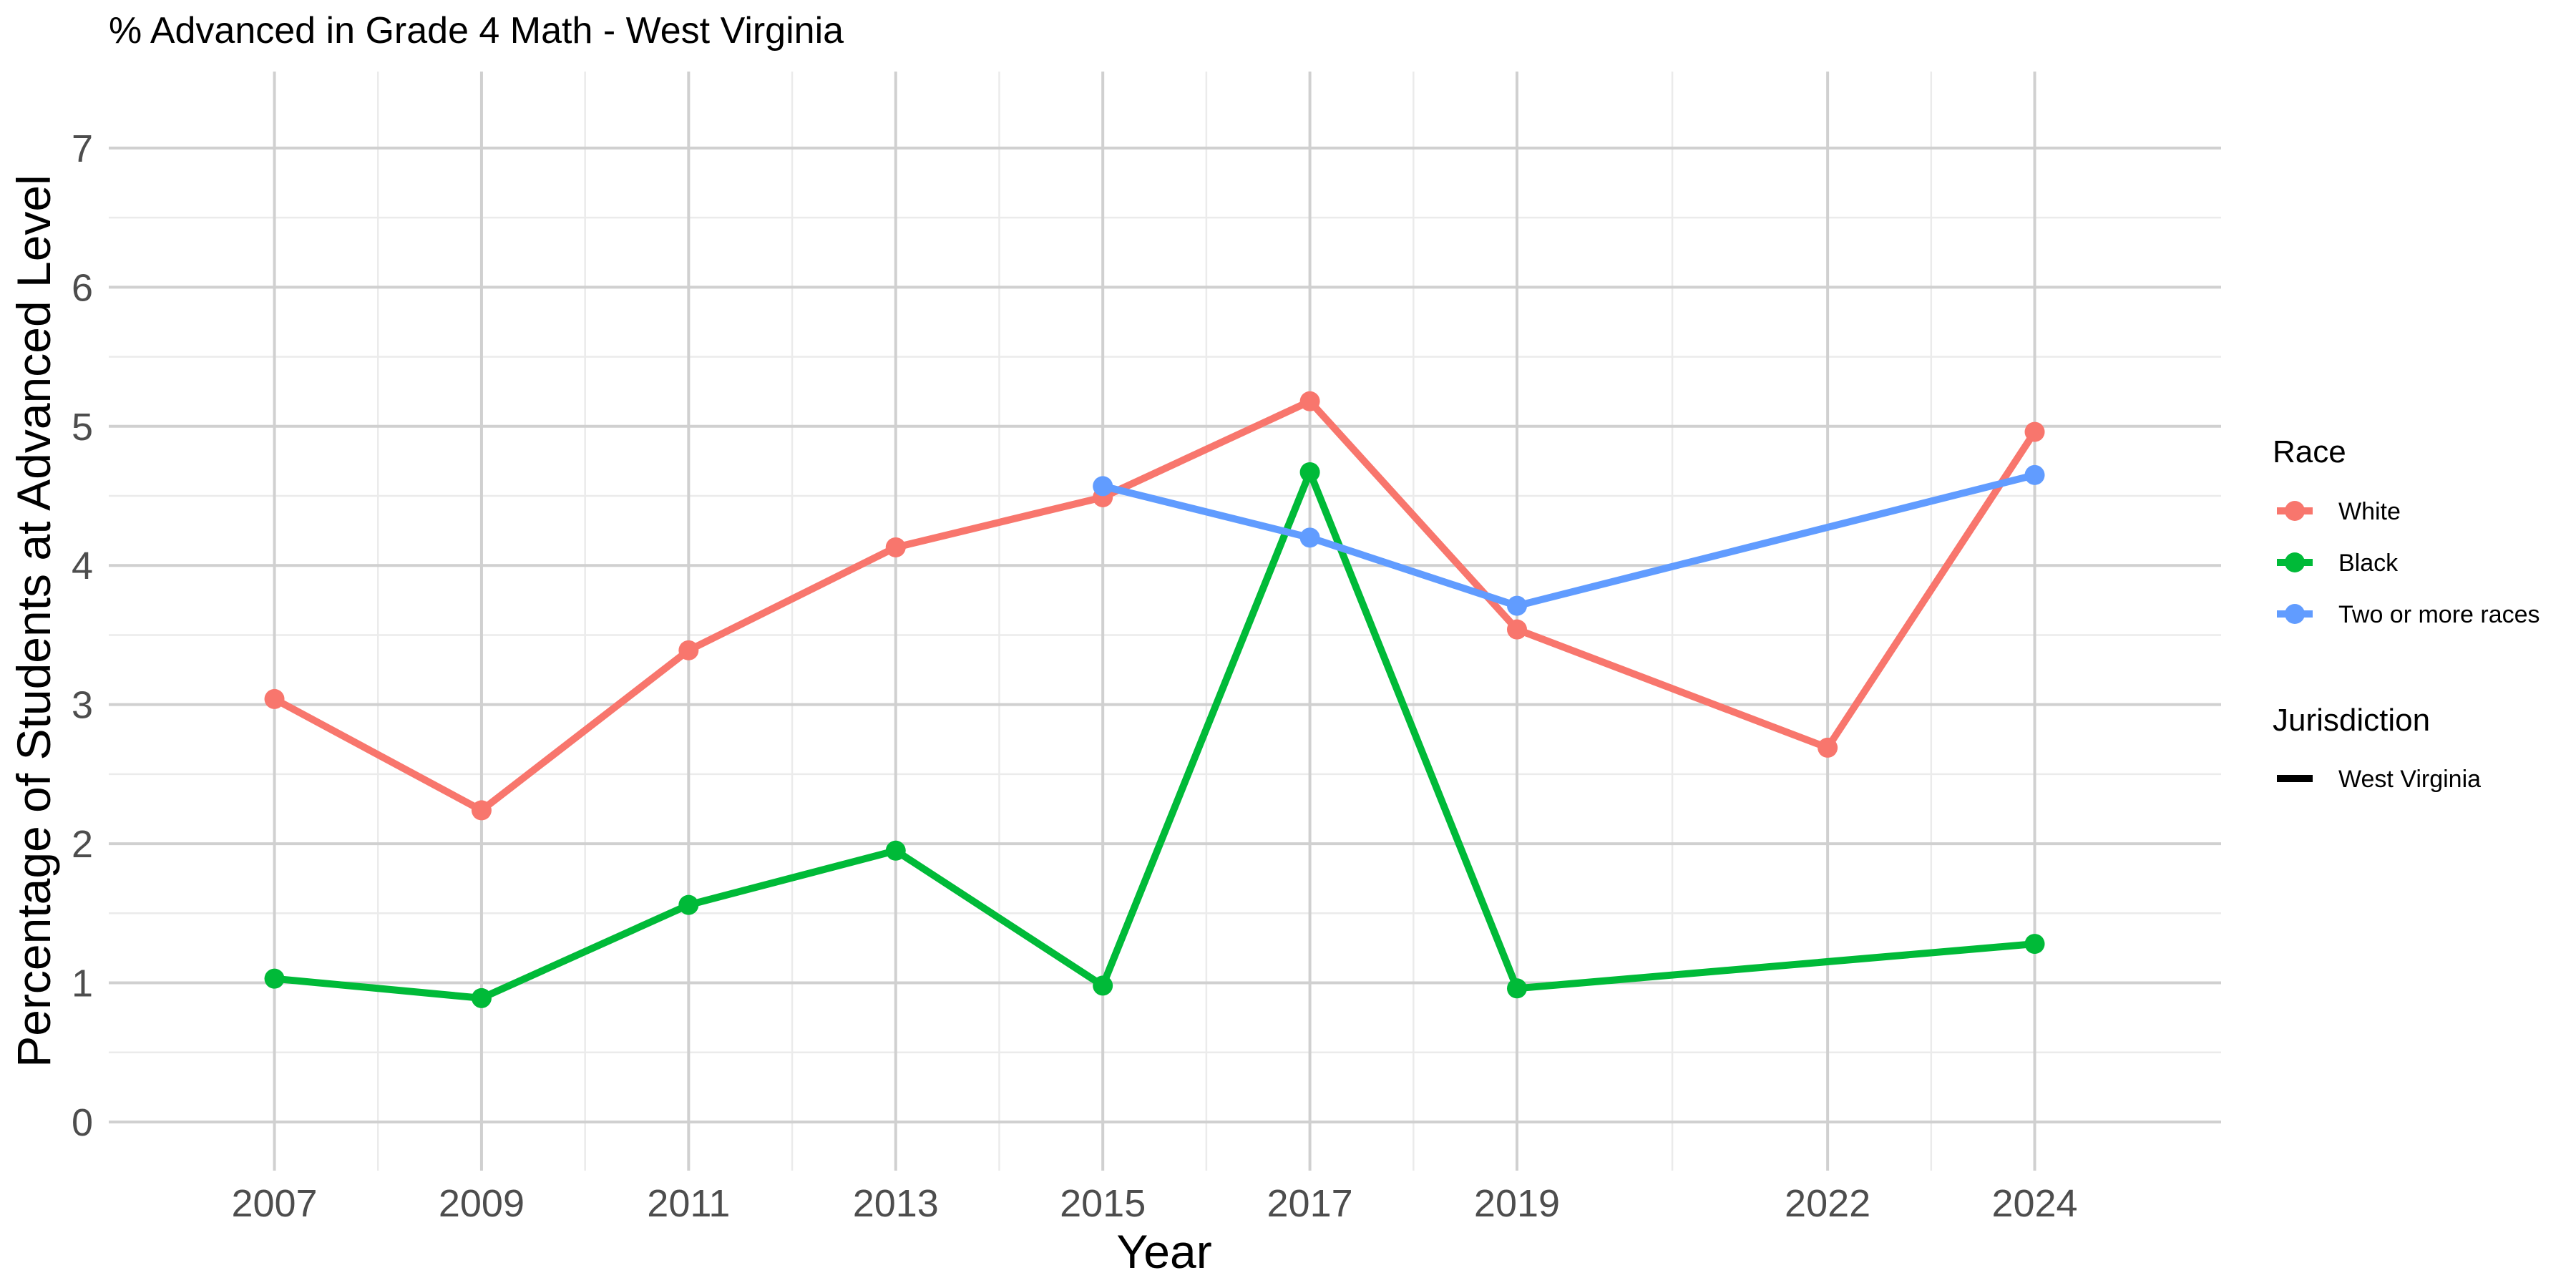 The height and width of the screenshot is (1288, 2576). What do you see at coordinates (2034, 1203) in the screenshot?
I see `x-tick-label: 2024` at bounding box center [2034, 1203].